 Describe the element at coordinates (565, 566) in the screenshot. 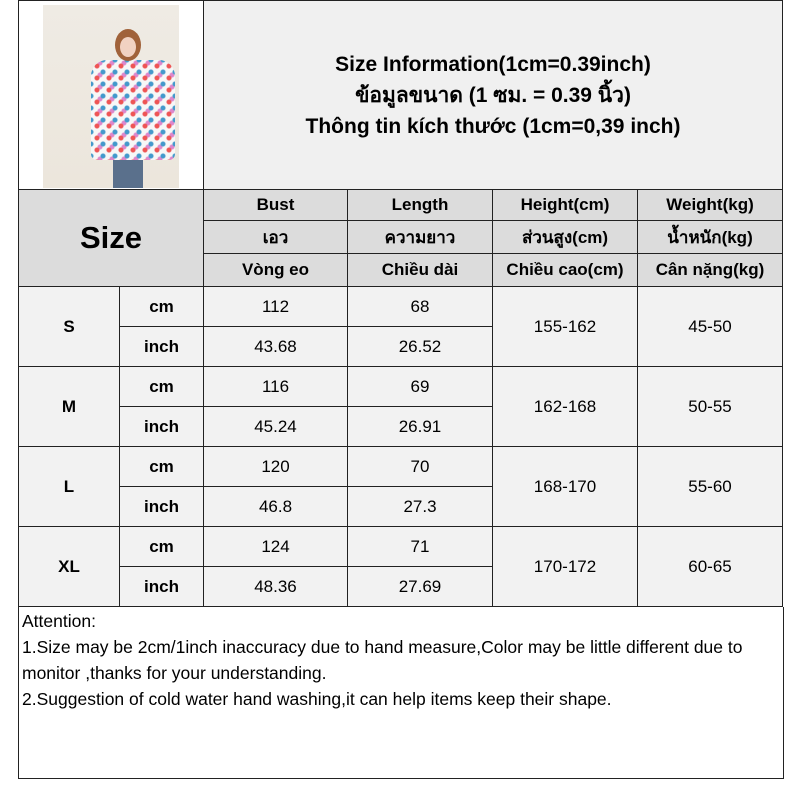

I see `height-range: 170-172` at that location.